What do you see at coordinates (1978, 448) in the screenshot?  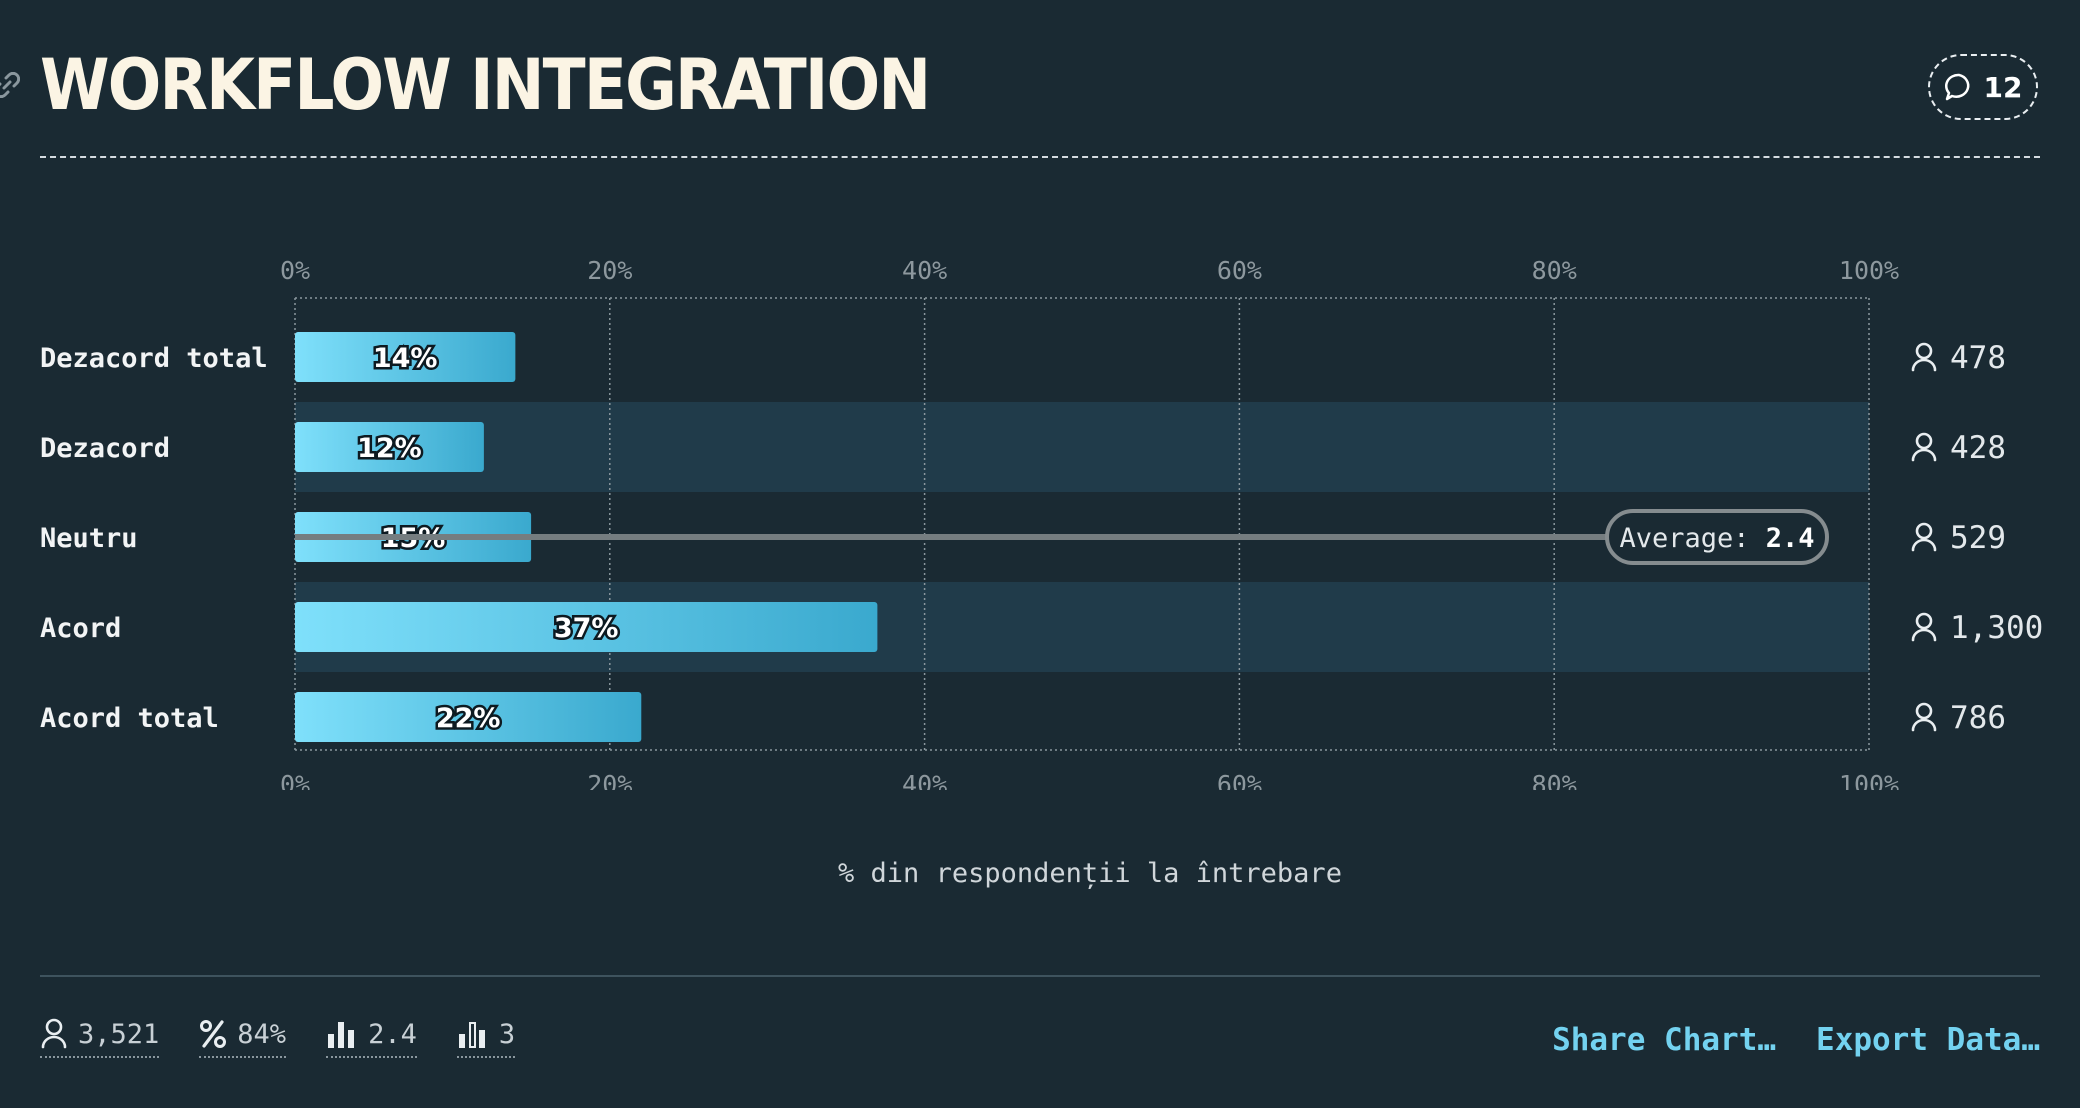 I see `respondent-count: 428` at bounding box center [1978, 448].